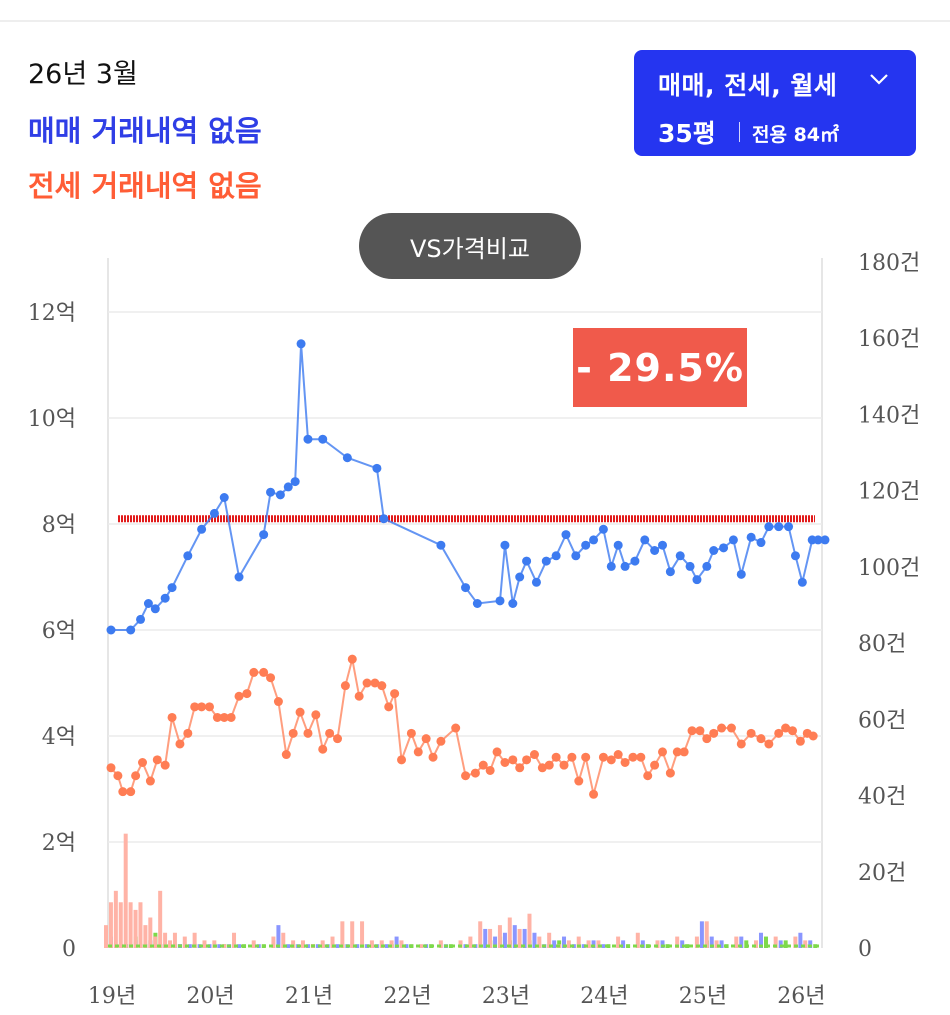 This screenshot has width=950, height=1015. Describe the element at coordinates (475, 21) in the screenshot. I see `top-divider` at that location.